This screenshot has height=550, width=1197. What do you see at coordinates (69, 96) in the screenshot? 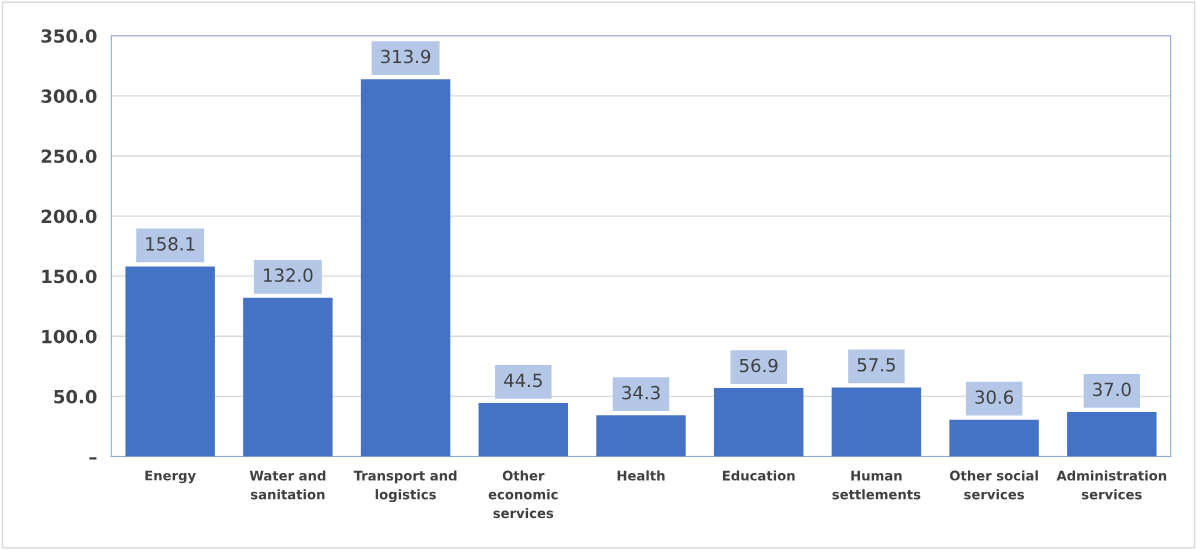
I see `y-tick-label: 300.0` at bounding box center [69, 96].